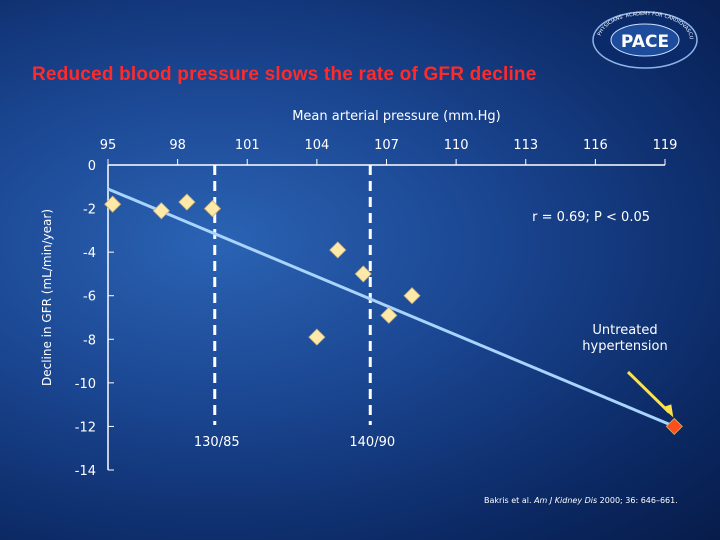 This screenshot has height=540, width=720. What do you see at coordinates (89, 297) in the screenshot?
I see `y-tick-label: -6` at bounding box center [89, 297].